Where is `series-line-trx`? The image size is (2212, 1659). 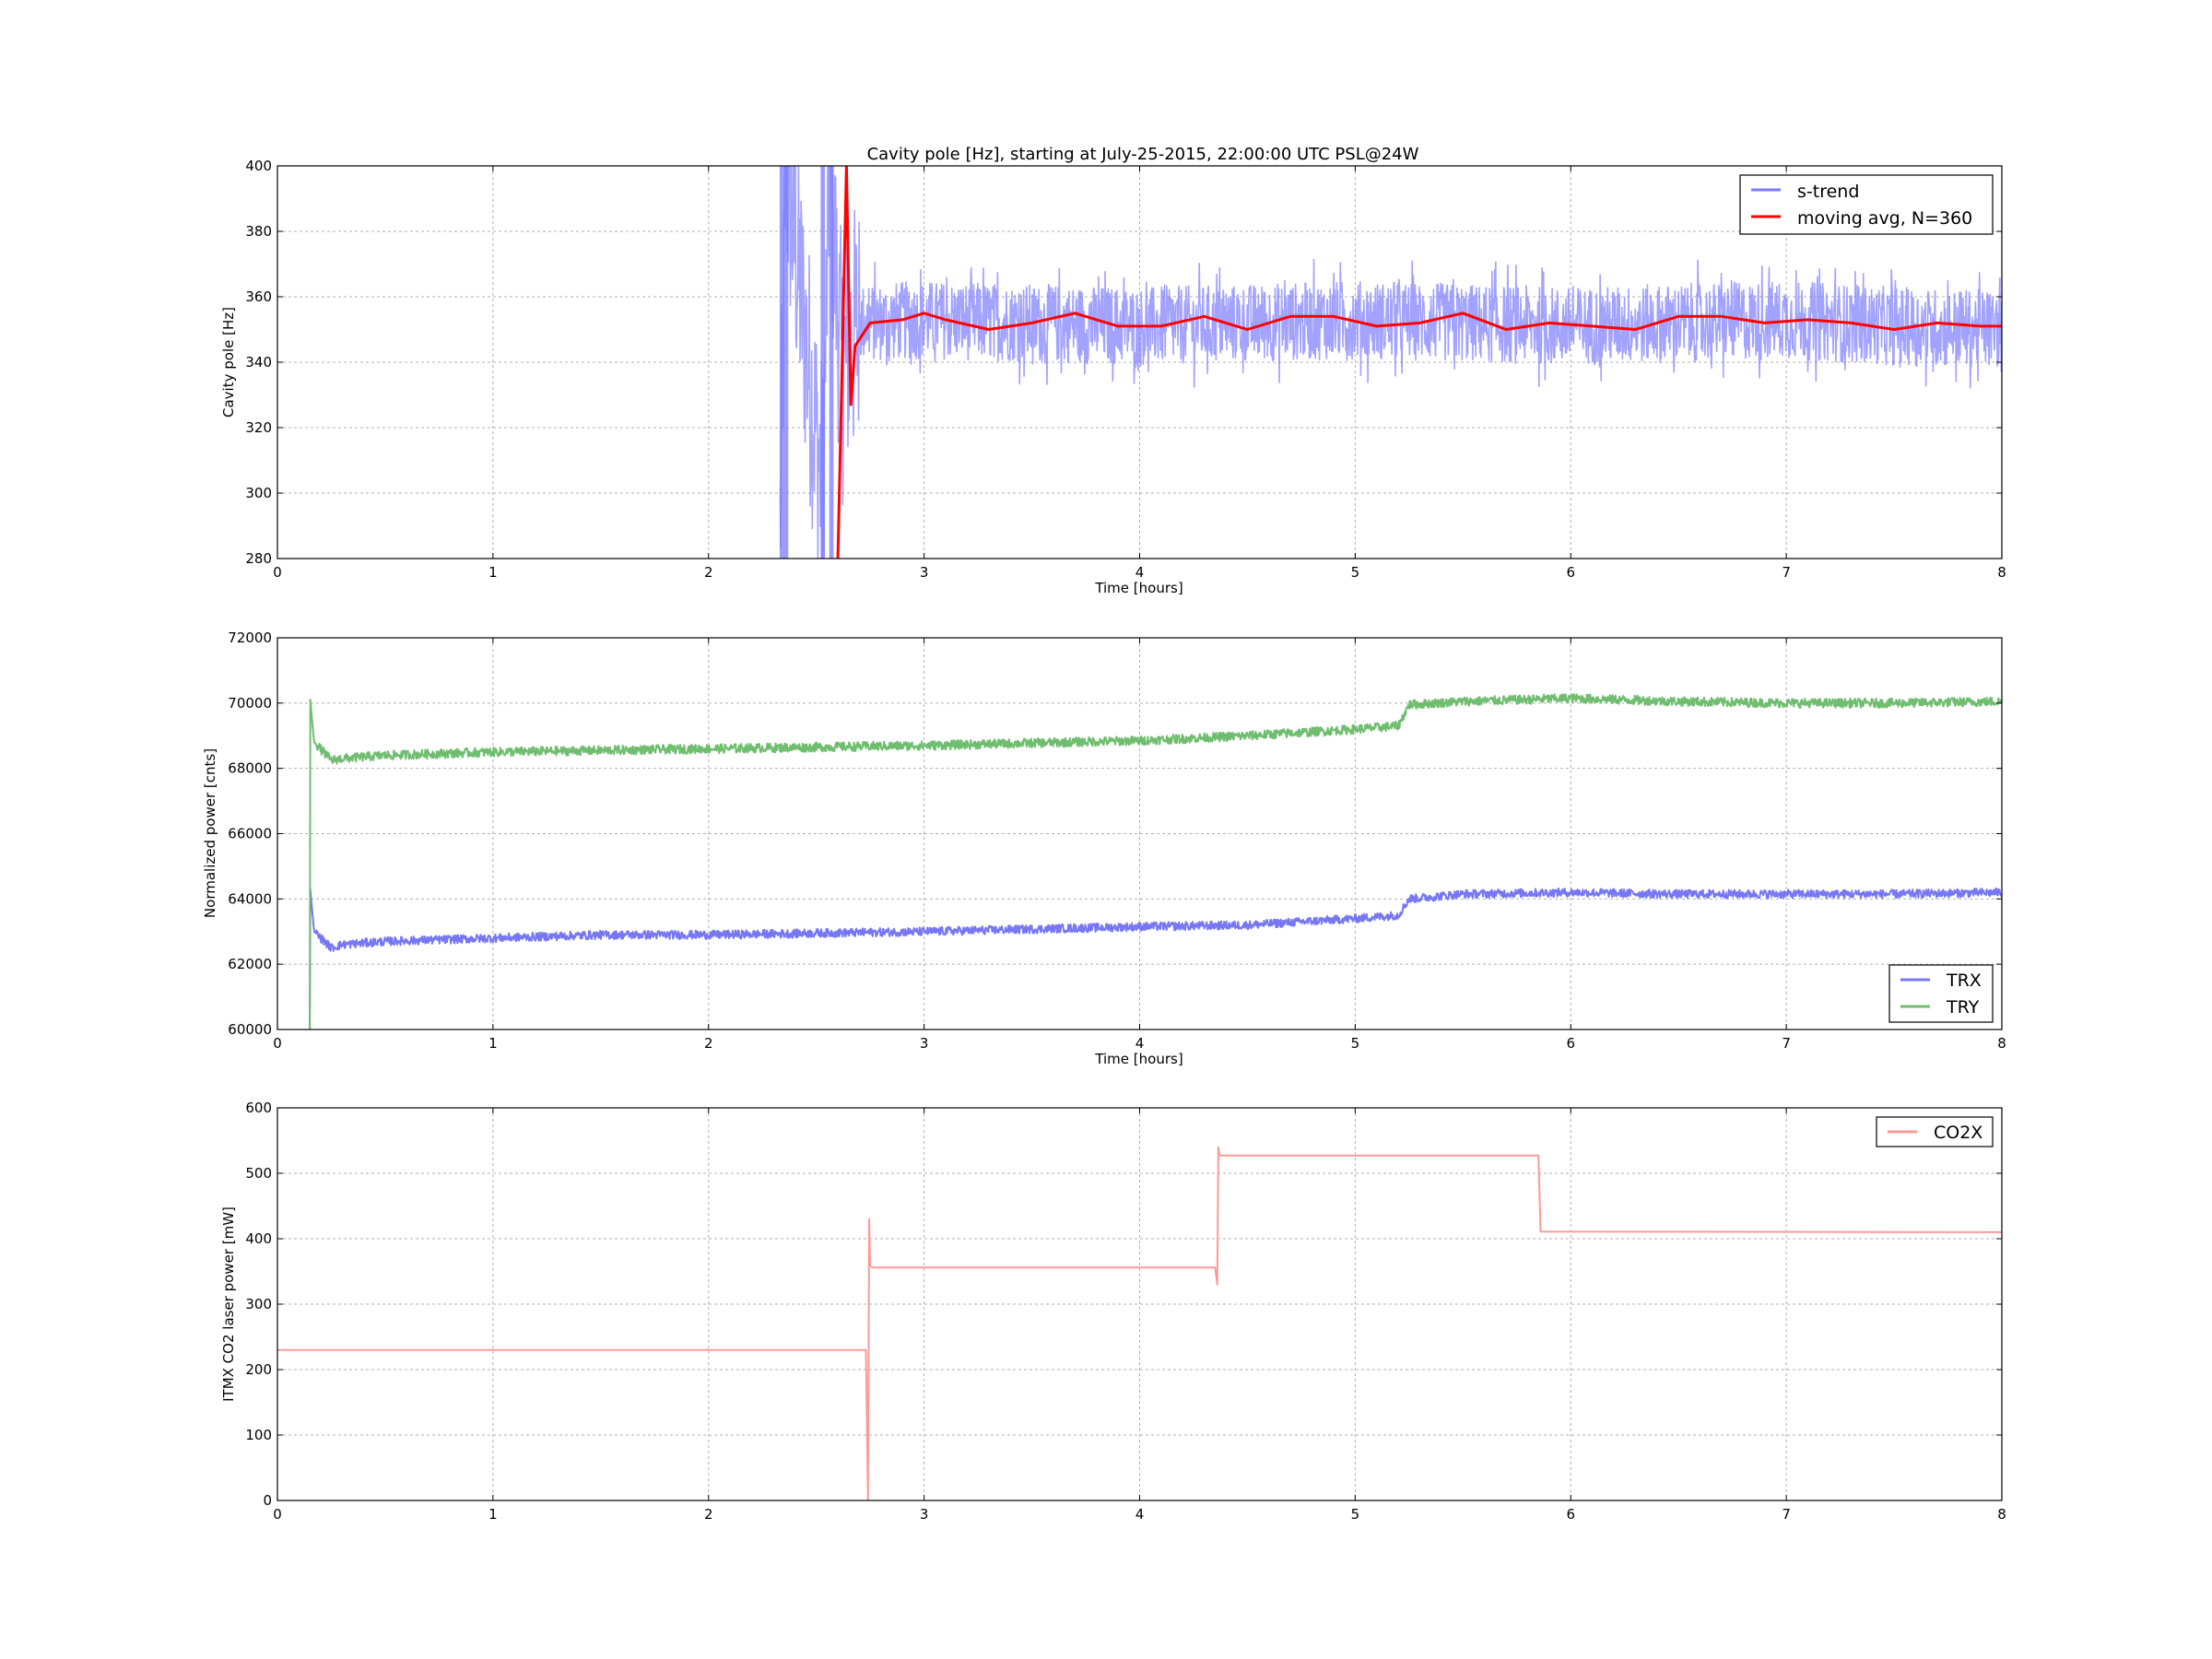 series-line-trx is located at coordinates (1155, 958).